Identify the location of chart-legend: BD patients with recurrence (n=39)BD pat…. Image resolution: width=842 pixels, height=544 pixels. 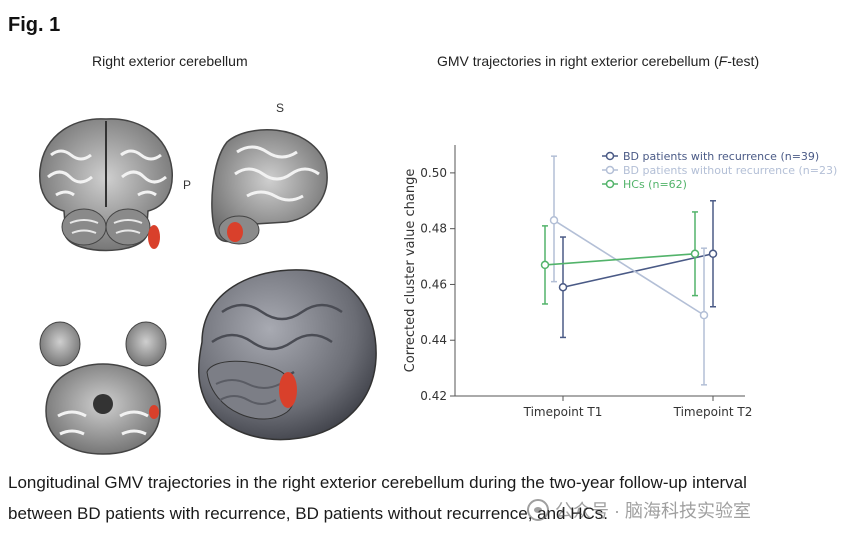
(719, 170).